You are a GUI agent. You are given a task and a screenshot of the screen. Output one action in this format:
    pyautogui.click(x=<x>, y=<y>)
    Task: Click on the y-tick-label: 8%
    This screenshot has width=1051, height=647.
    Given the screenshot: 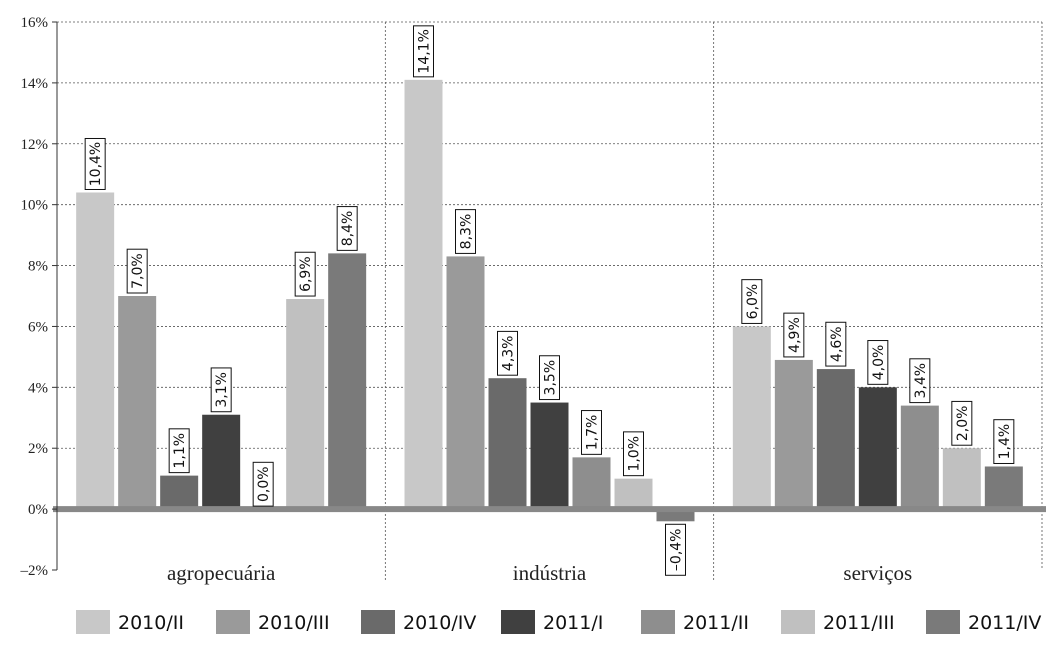 What is the action you would take?
    pyautogui.click(x=38, y=267)
    